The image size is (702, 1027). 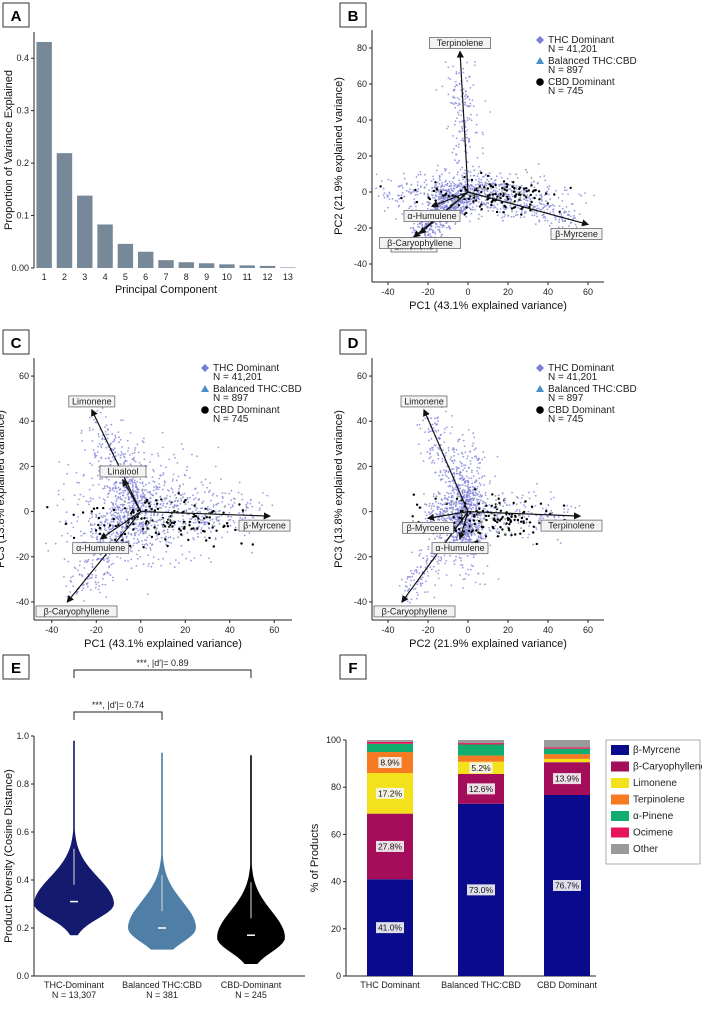 What do you see at coordinates (120, 525) in the screenshot?
I see `loading-arrow` at bounding box center [120, 525].